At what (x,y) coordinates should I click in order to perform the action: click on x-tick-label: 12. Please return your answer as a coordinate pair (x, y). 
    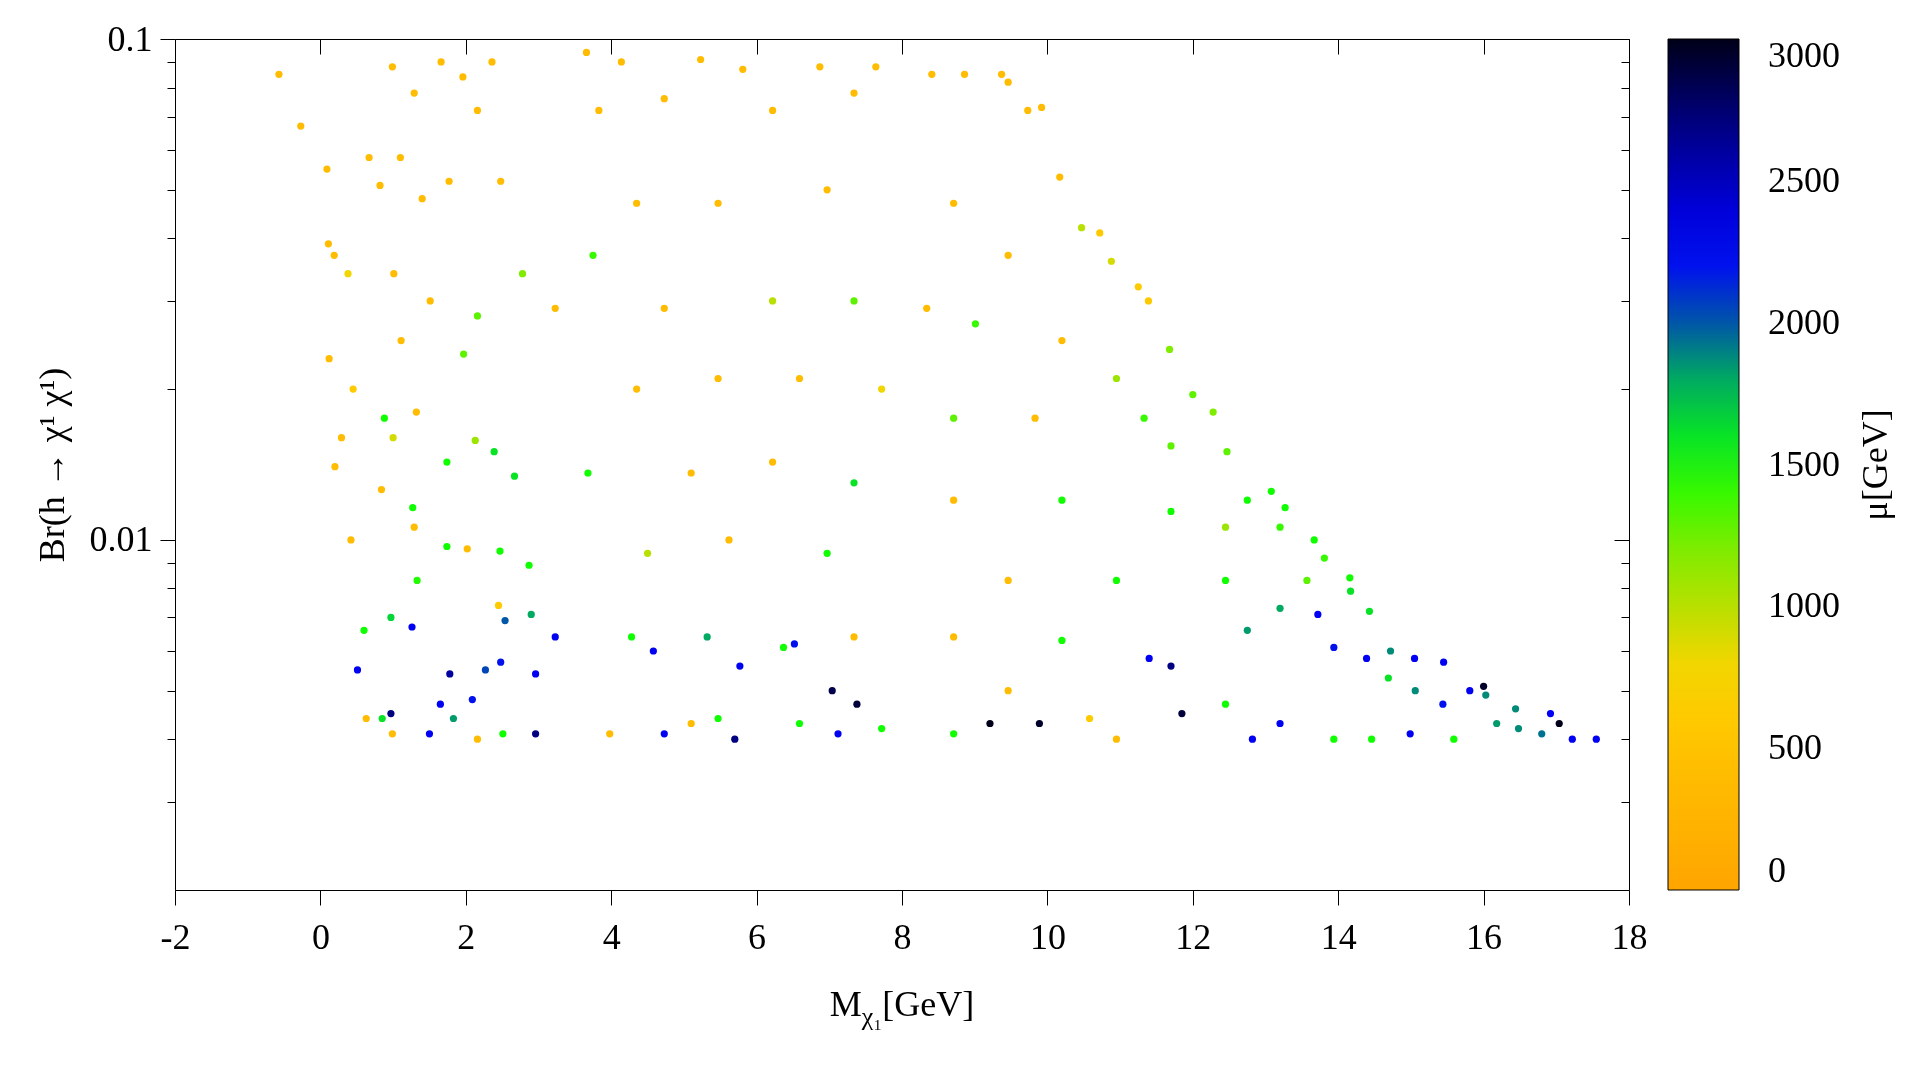
    Looking at the image, I should click on (1193, 936).